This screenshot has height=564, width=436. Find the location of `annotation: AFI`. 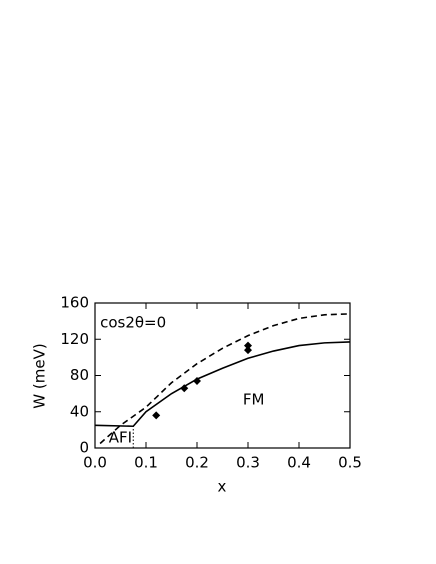

annotation: AFI is located at coordinates (120, 438).